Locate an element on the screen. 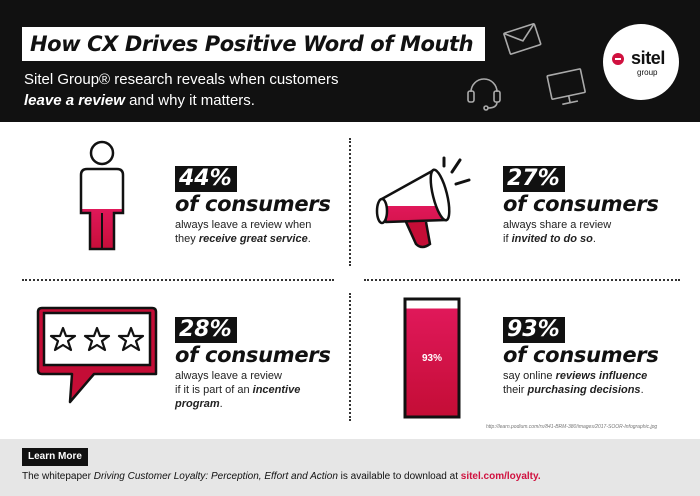 Image resolution: width=700 pixels, height=496 pixels. subtitle-emphasis: leave a review is located at coordinates (74, 100).